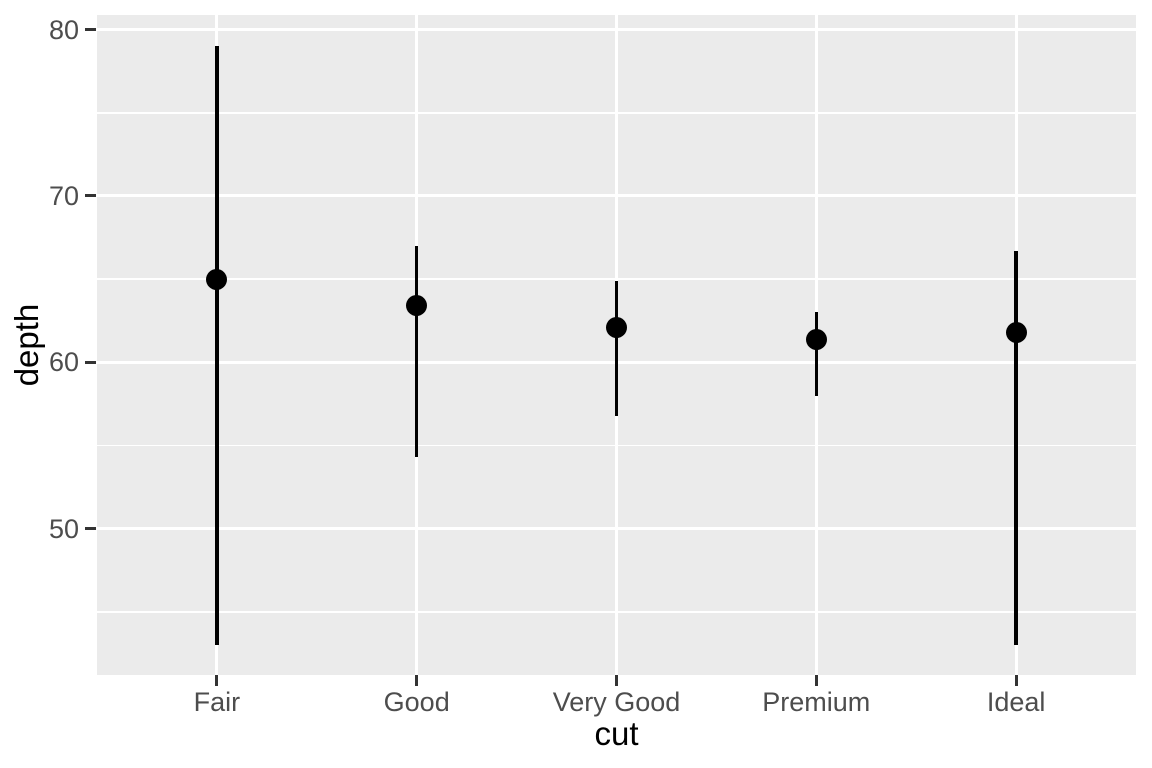  I want to click on range-line-premium, so click(816, 354).